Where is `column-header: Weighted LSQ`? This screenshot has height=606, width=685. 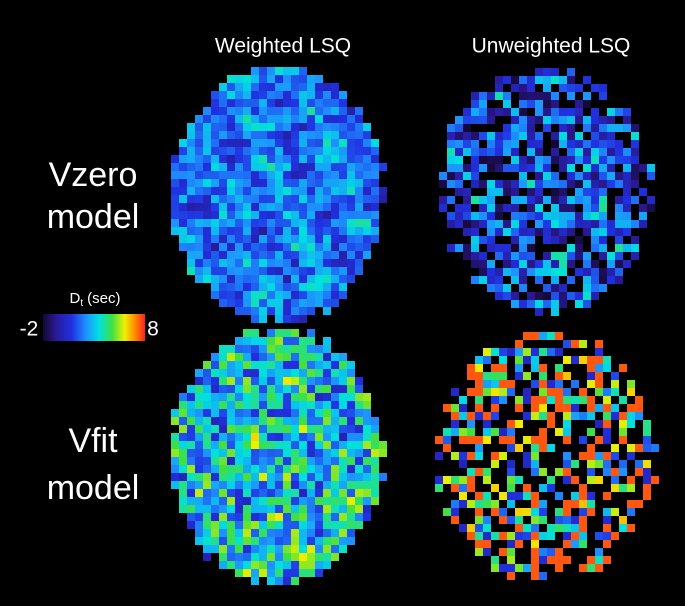
column-header: Weighted LSQ is located at coordinates (283, 46).